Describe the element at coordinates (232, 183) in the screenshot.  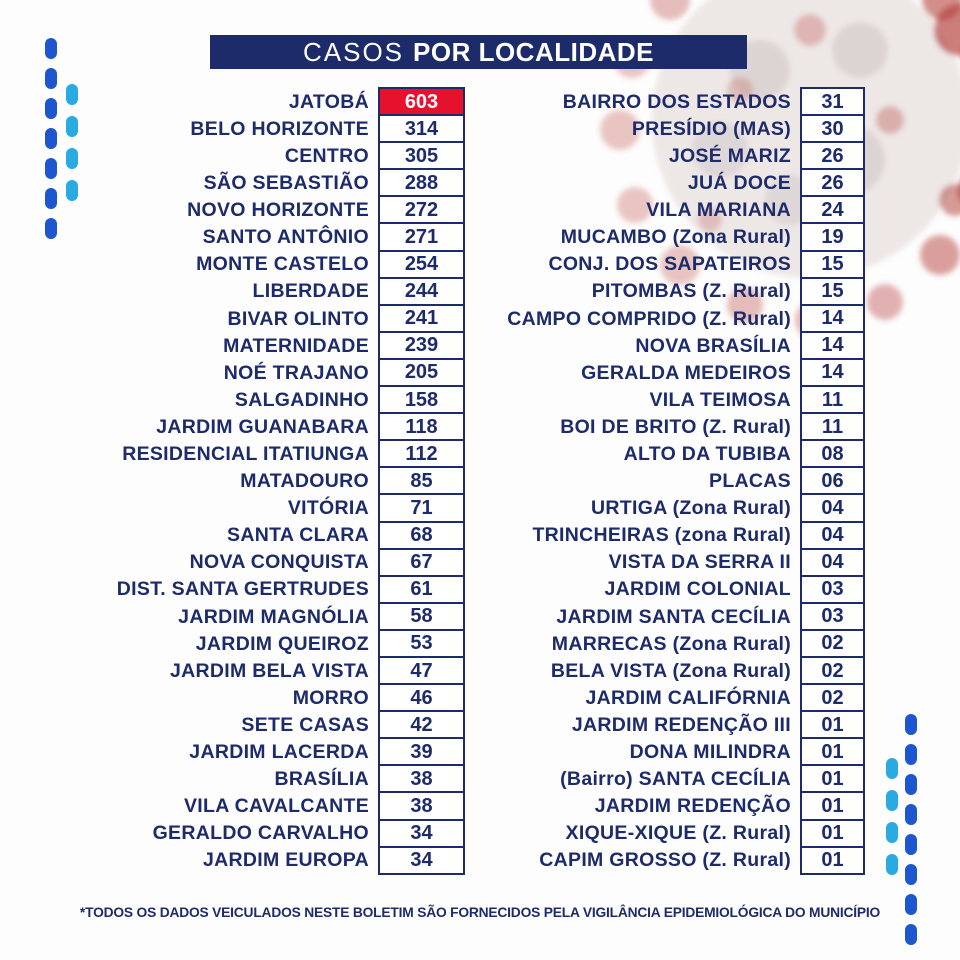
I see `table-row: SÃO SEBASTIÃO 288` at that location.